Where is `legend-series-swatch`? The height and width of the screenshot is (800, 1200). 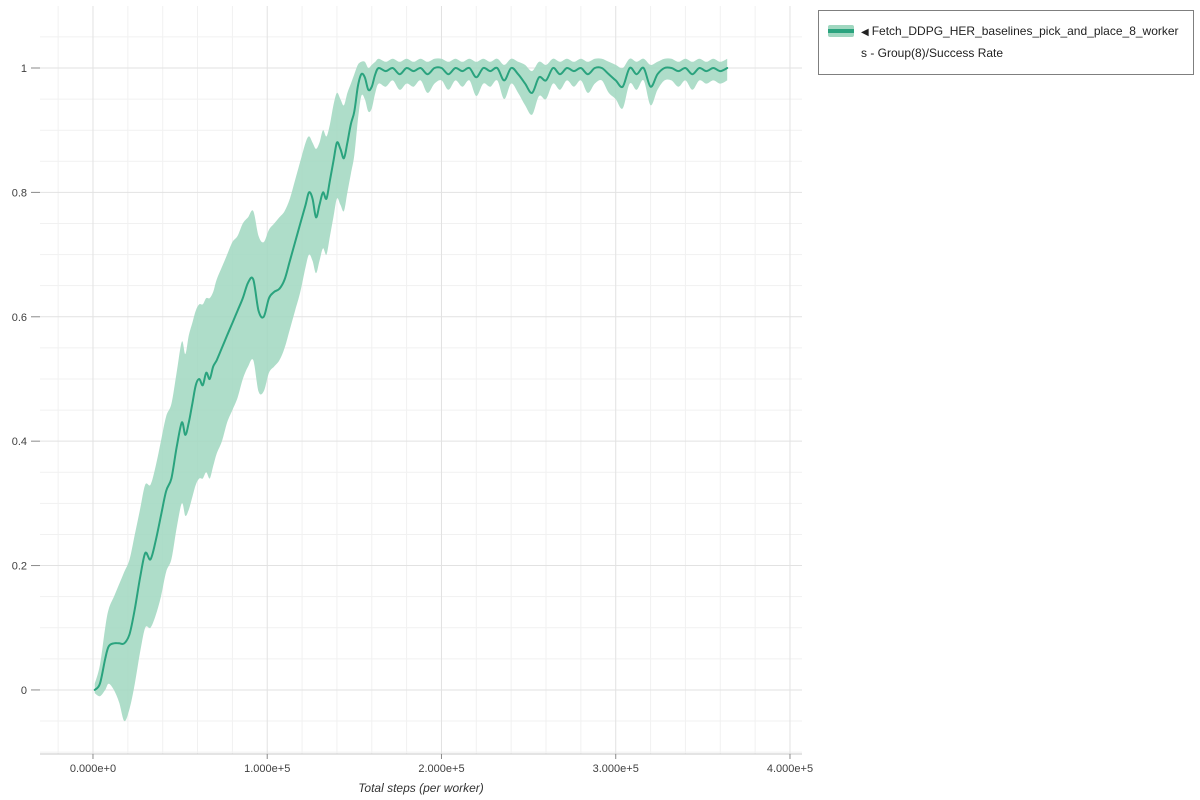 legend-series-swatch is located at coordinates (841, 31).